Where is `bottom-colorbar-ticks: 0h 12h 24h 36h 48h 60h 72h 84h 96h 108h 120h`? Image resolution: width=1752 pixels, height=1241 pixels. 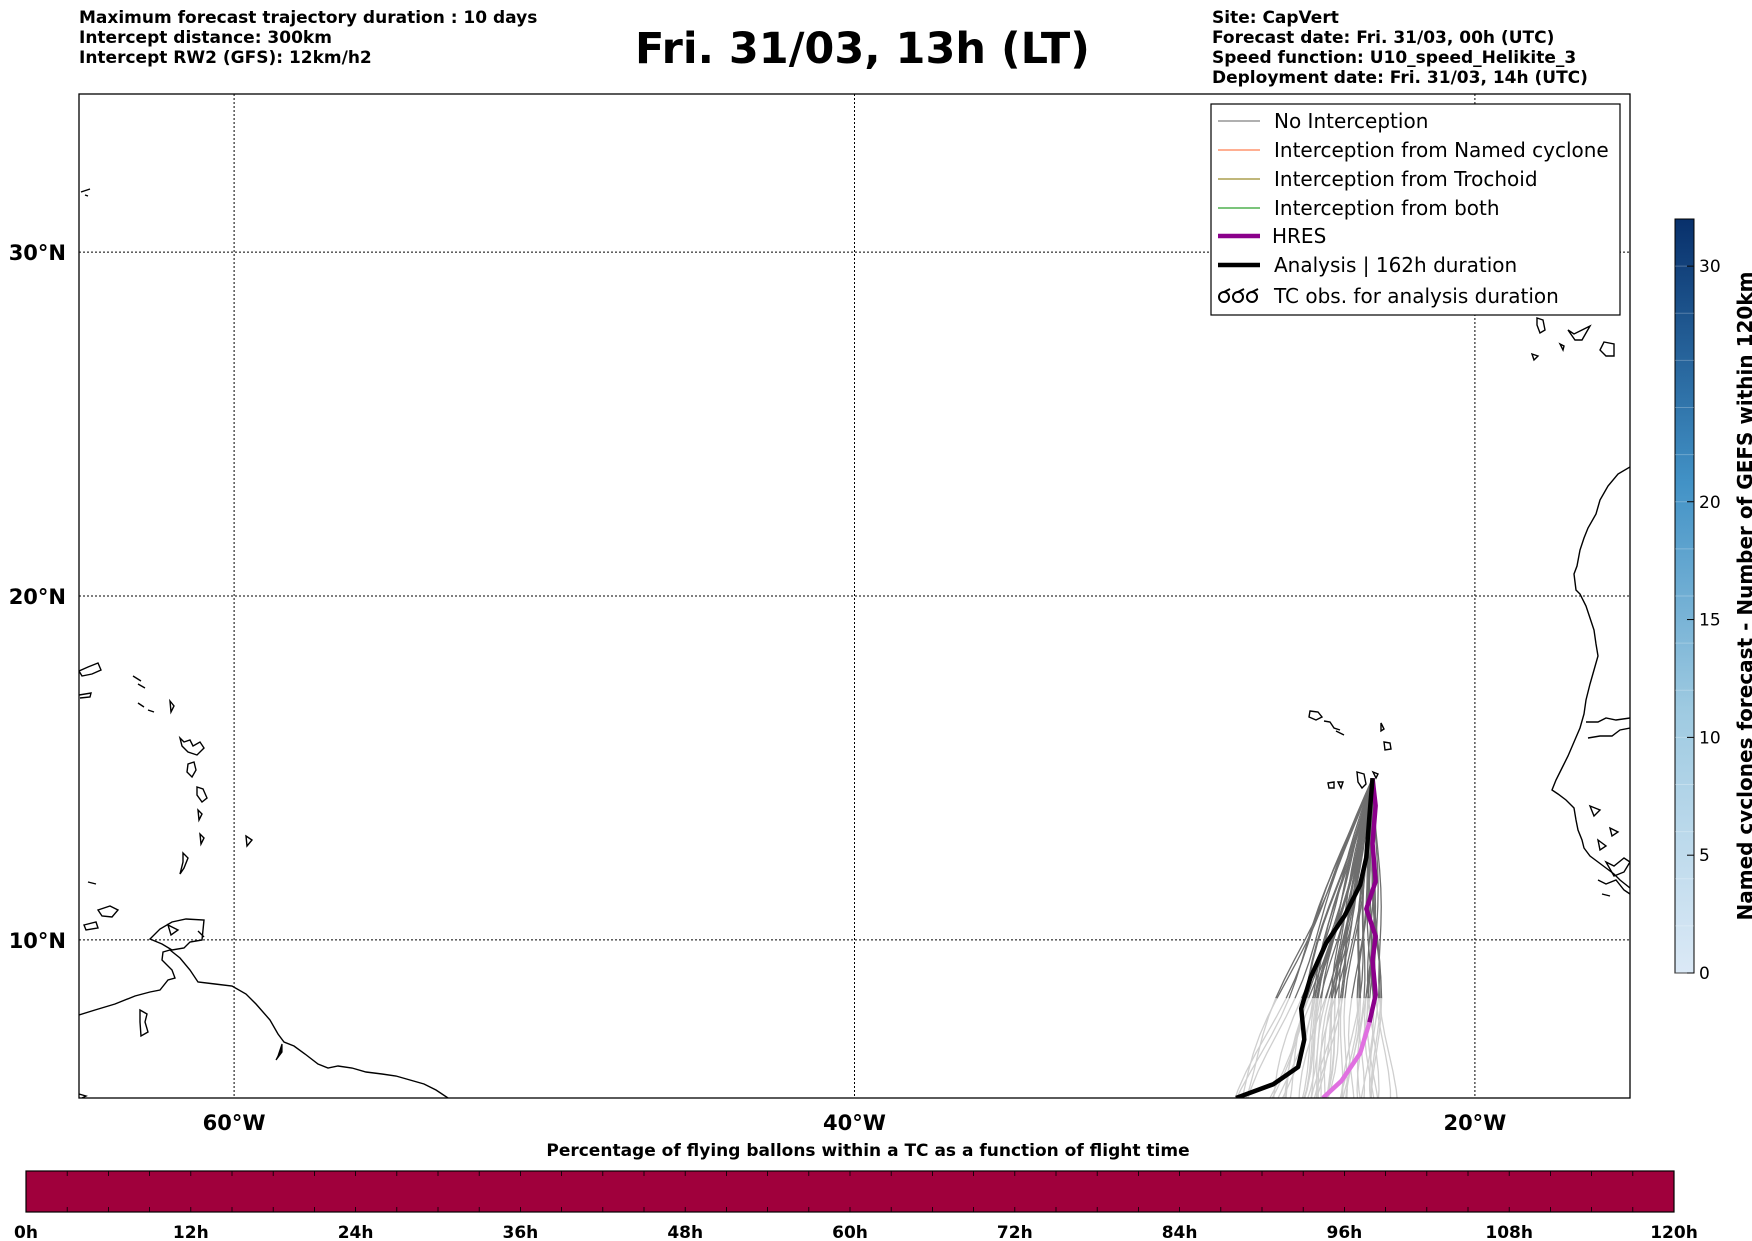
bottom-colorbar-ticks: 0h 12h 24h 36h 48h 60h 72h 84h 96h 108h 120h is located at coordinates (856, 1206).